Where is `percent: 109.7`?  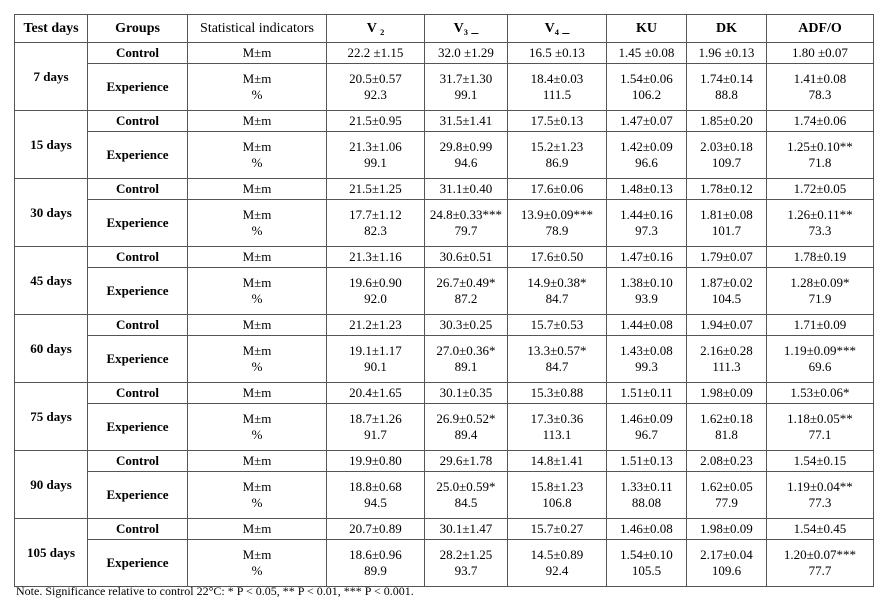
percent: 109.7 is located at coordinates (726, 162).